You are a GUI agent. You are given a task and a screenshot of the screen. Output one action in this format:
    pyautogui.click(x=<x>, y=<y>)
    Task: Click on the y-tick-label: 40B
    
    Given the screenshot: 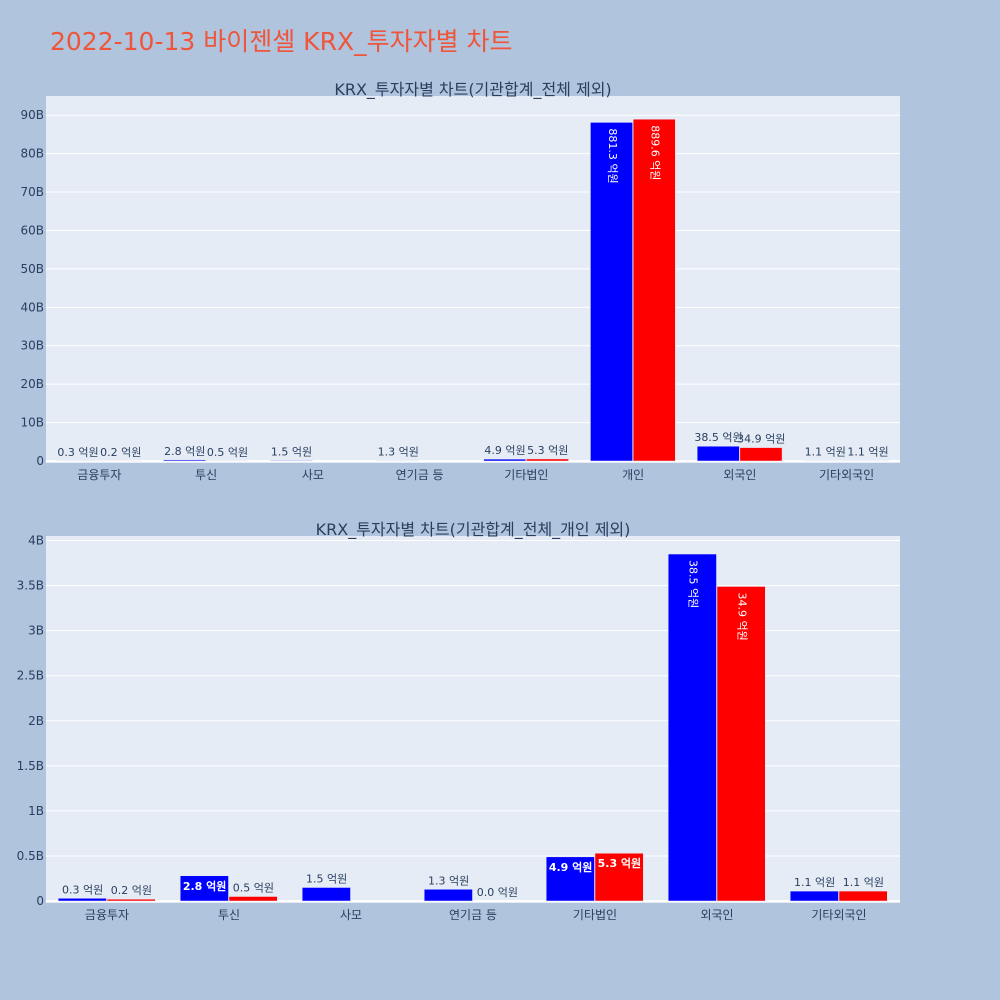 What is the action you would take?
    pyautogui.click(x=32, y=307)
    